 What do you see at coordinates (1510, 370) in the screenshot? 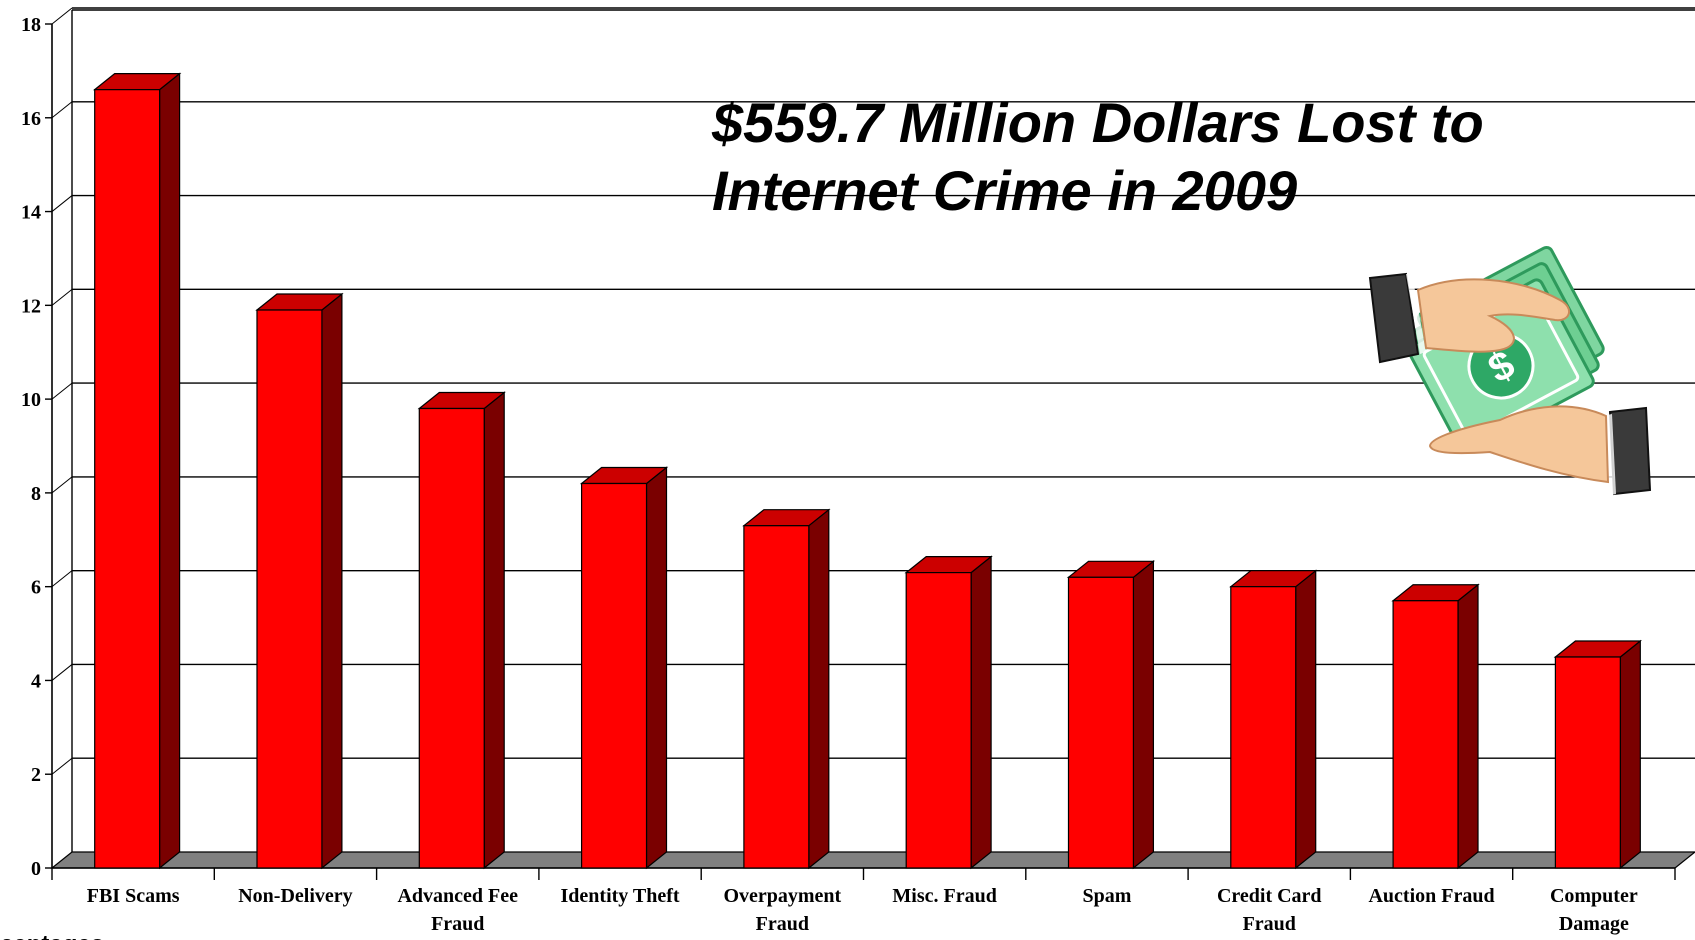
I see `hands-exchanging-money-icon: $` at bounding box center [1510, 370].